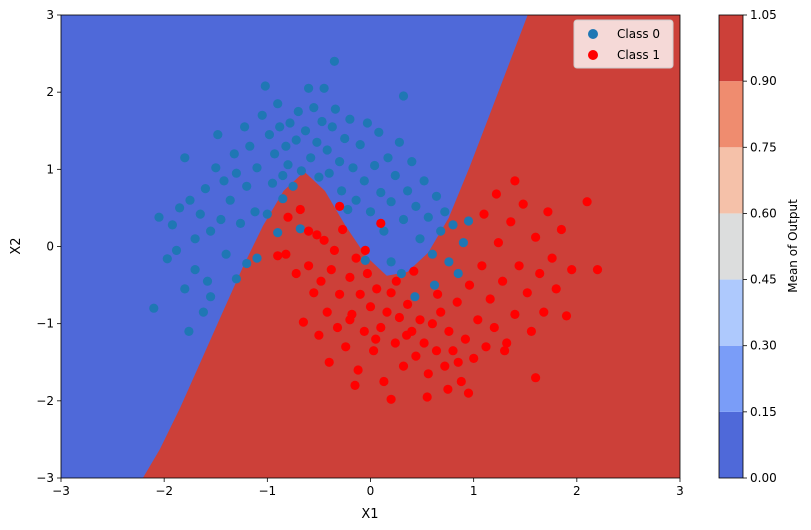 The width and height of the screenshot is (811, 530). Describe the element at coordinates (50, 247) in the screenshot. I see `y-tick-label: 0` at that location.